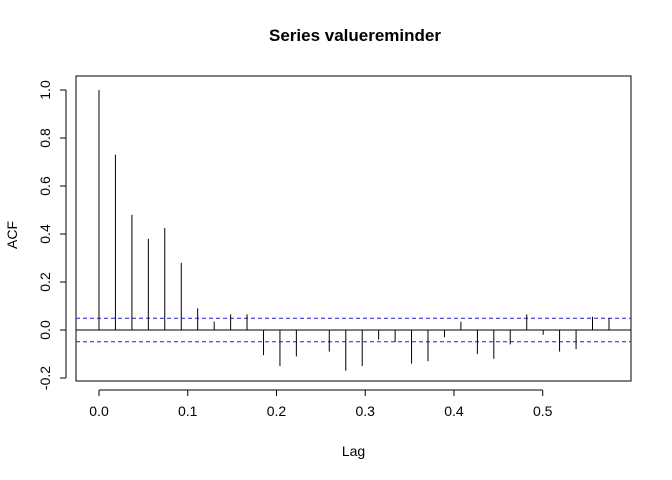  What do you see at coordinates (99, 411) in the screenshot?
I see `x-tick-label: 0.0` at bounding box center [99, 411].